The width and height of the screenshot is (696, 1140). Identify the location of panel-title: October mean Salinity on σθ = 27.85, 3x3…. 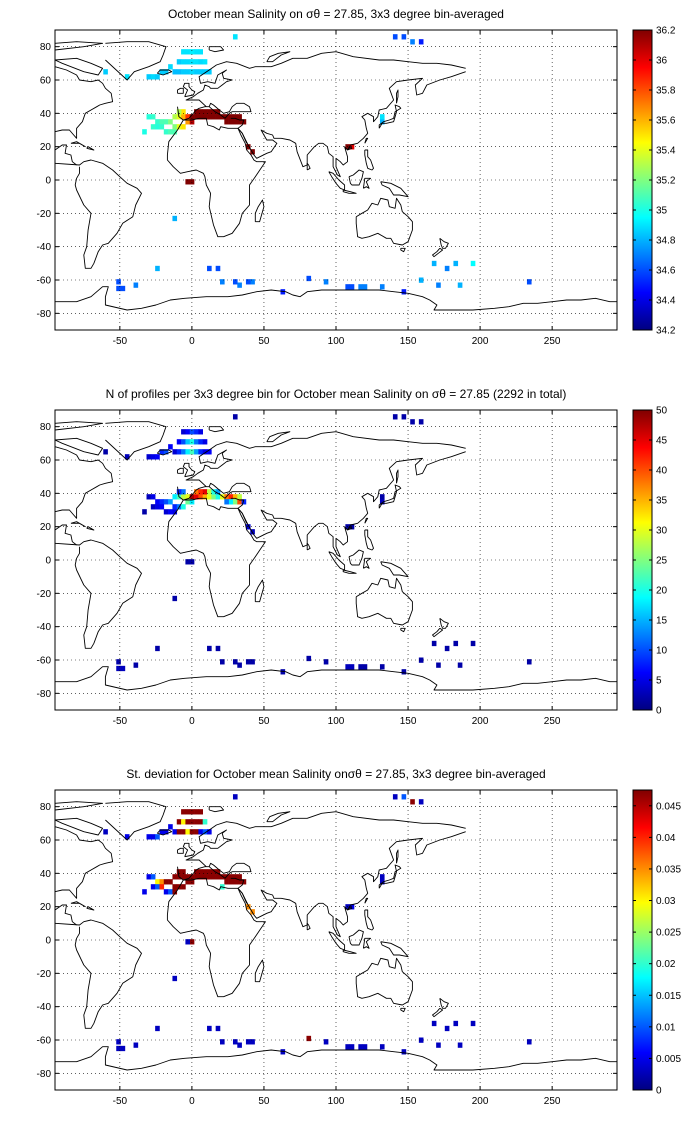
(336, 14).